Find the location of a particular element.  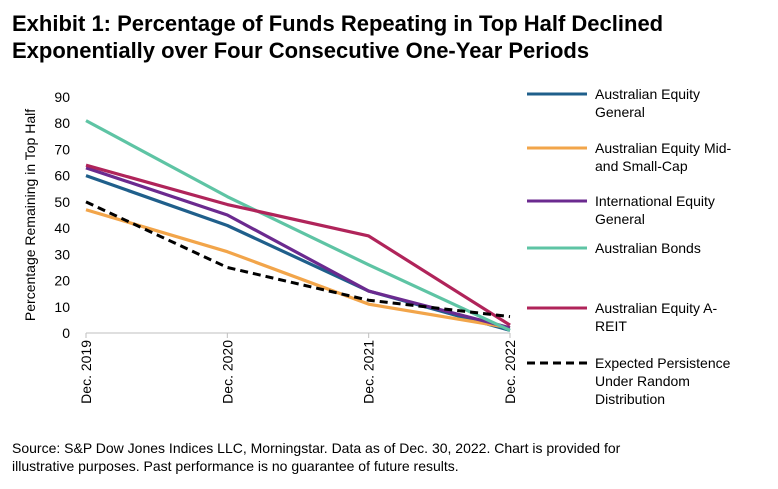

legend-item-australian-bonds: Australian Bonds is located at coordinates (614, 248).